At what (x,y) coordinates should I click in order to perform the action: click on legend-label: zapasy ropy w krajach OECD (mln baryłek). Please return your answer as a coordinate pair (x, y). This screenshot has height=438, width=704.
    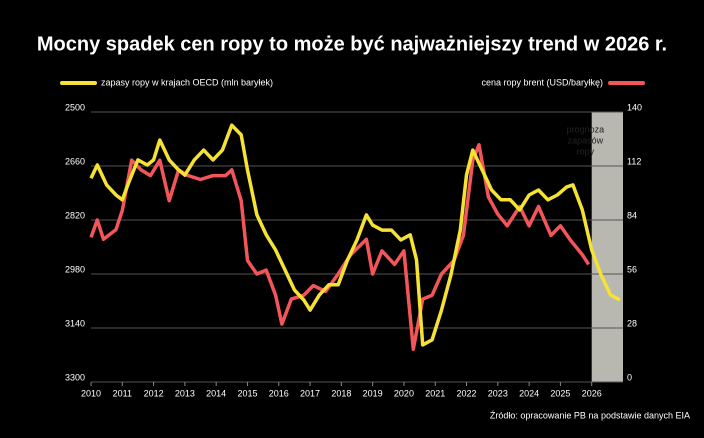
    Looking at the image, I should click on (187, 82).